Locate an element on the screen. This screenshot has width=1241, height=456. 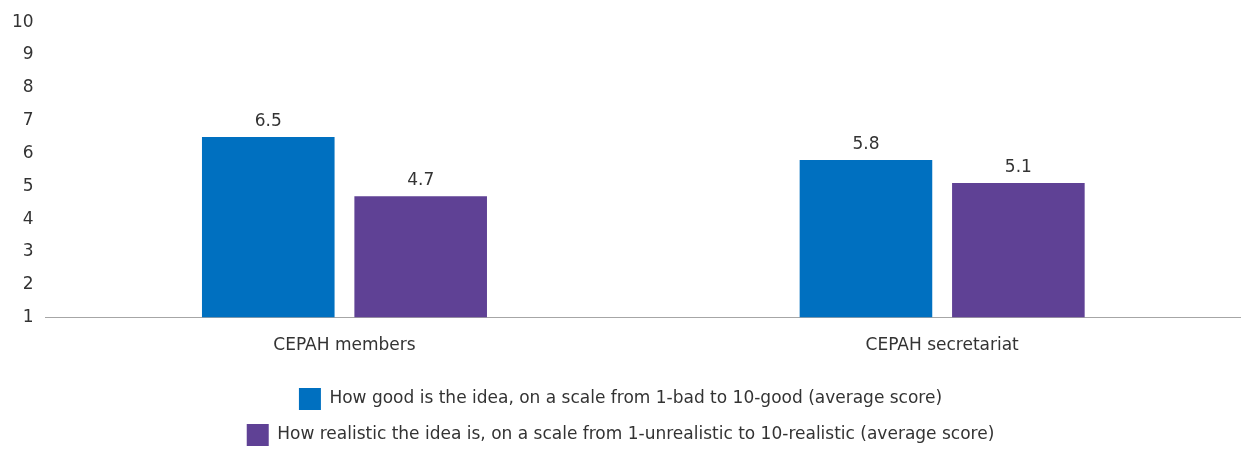
y-tick-label: 7 is located at coordinates (28, 119).